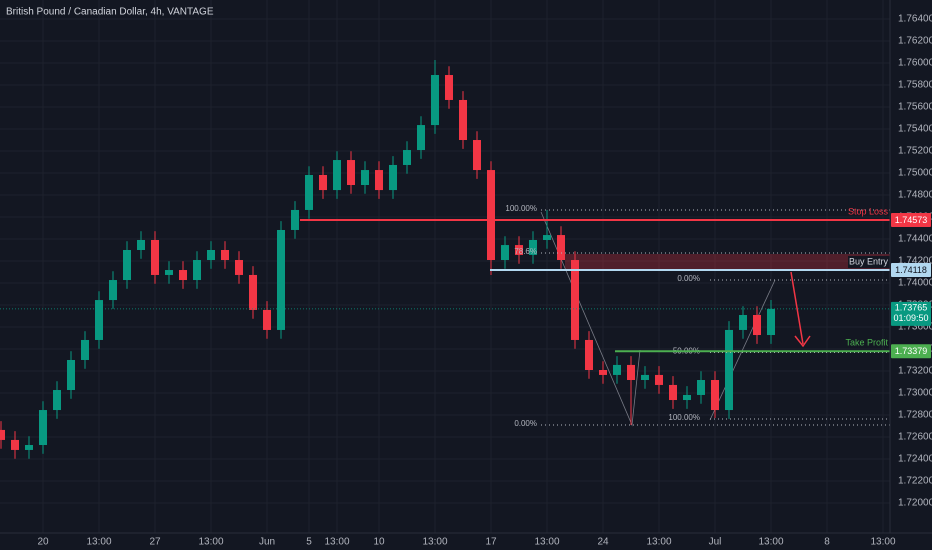 This screenshot has width=932, height=550. Describe the element at coordinates (915, 371) in the screenshot. I see `y-tick-label: 1.73200` at that location.